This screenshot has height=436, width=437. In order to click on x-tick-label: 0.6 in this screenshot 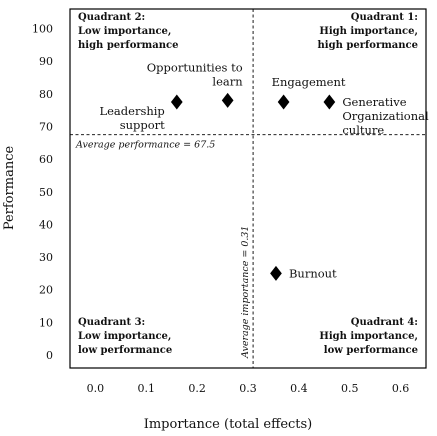, I will do `click(401, 388)`.